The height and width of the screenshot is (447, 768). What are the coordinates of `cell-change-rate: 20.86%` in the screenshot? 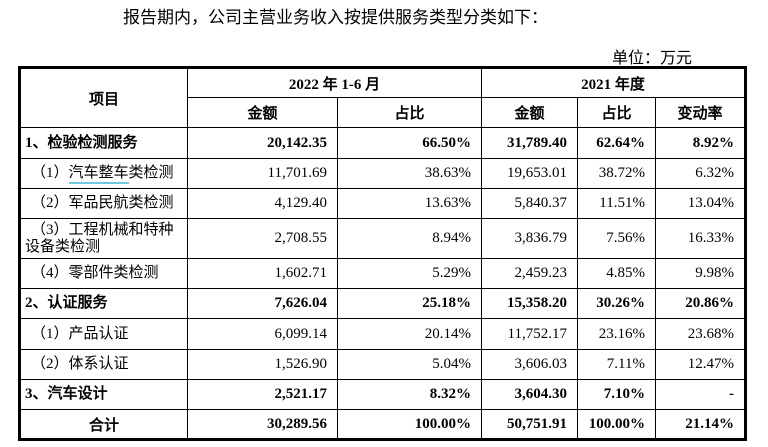 It's located at (700, 303).